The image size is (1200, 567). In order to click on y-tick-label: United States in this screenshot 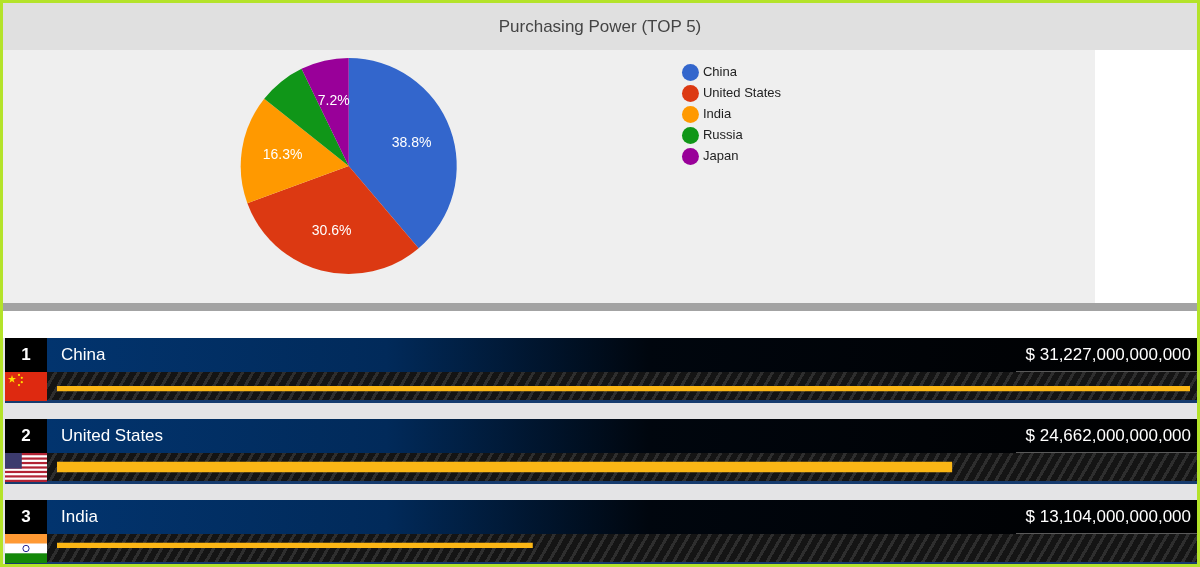, I will do `click(112, 435)`.